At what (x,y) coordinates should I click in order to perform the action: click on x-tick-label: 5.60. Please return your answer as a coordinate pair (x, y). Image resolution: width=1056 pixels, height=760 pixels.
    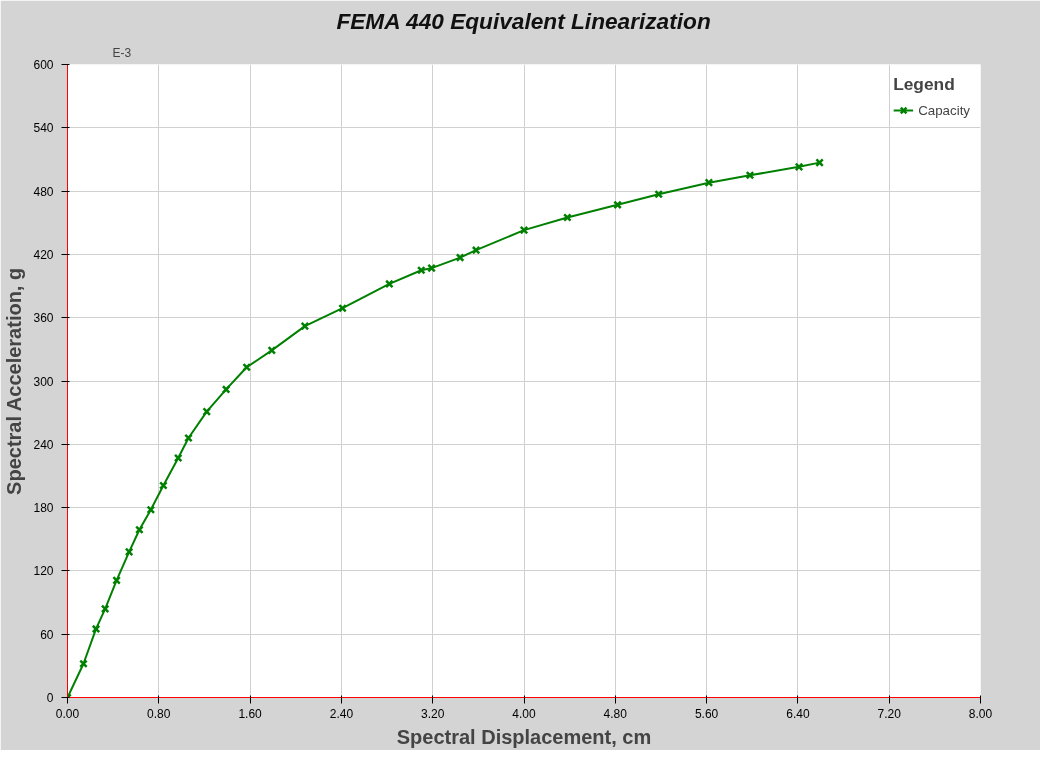
    Looking at the image, I should click on (706, 713).